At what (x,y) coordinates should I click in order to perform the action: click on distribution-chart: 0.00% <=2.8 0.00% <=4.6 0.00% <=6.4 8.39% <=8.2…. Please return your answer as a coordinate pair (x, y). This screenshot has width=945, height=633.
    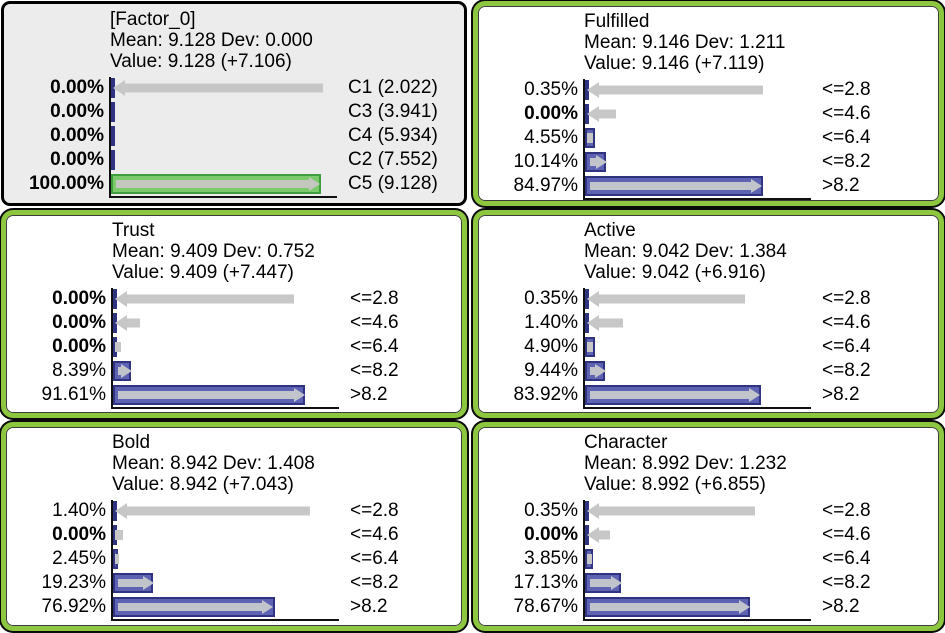
    Looking at the image, I should click on (236, 349).